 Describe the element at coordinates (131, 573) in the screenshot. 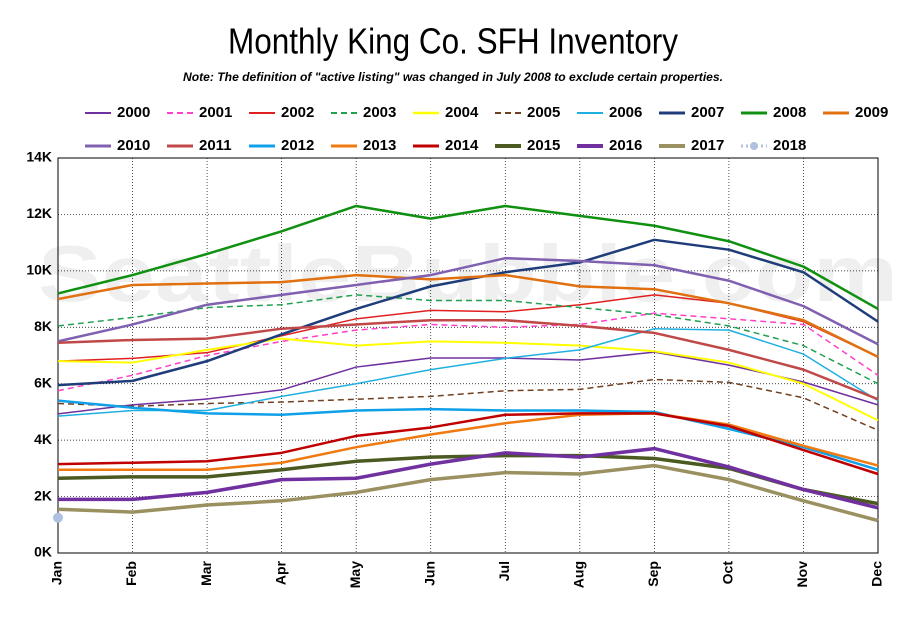

I see `x-tick-label: Feb` at that location.